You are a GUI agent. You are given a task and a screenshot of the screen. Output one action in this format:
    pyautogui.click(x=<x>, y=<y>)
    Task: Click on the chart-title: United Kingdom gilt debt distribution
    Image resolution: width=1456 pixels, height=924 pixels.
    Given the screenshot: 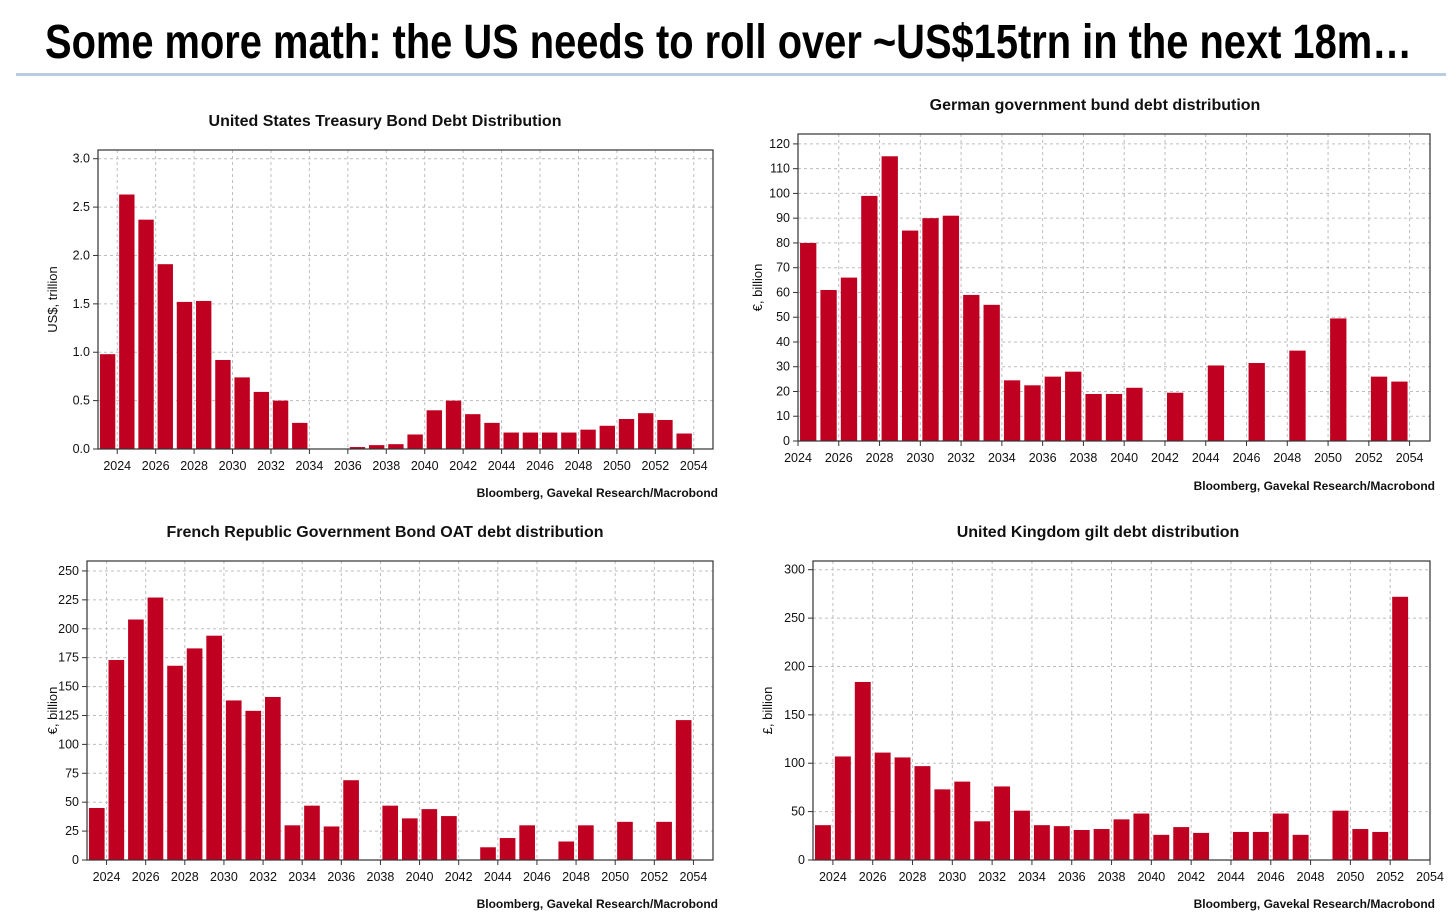 What is the action you would take?
    pyautogui.click(x=1098, y=532)
    